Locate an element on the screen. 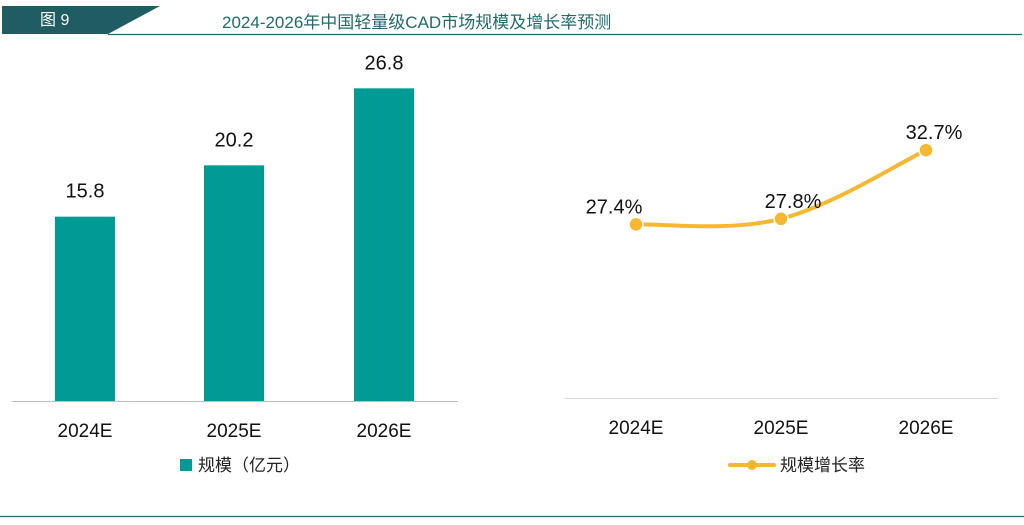 The height and width of the screenshot is (525, 1024). line-x-tick-label: 2024E is located at coordinates (636, 428).